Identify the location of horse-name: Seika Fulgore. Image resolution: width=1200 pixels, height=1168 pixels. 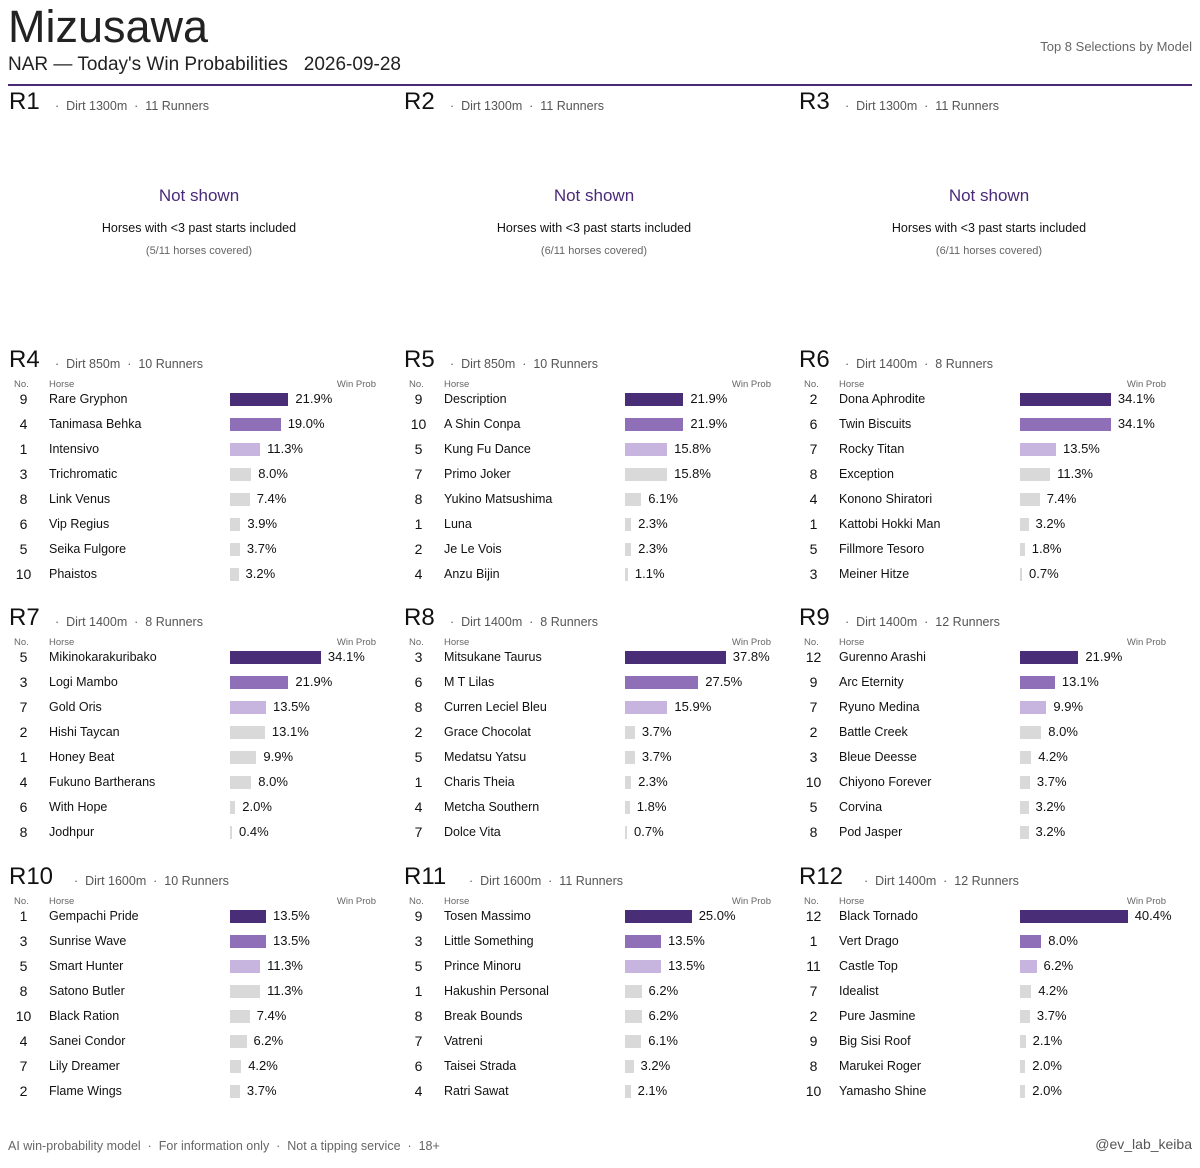
(88, 549).